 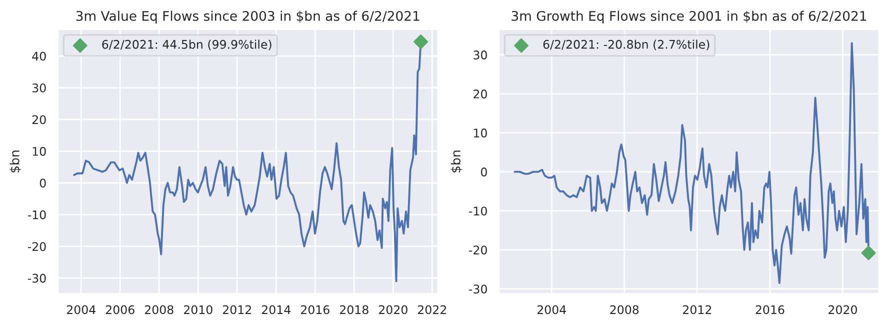 I want to click on x-tick-label: 2018, so click(x=354, y=309).